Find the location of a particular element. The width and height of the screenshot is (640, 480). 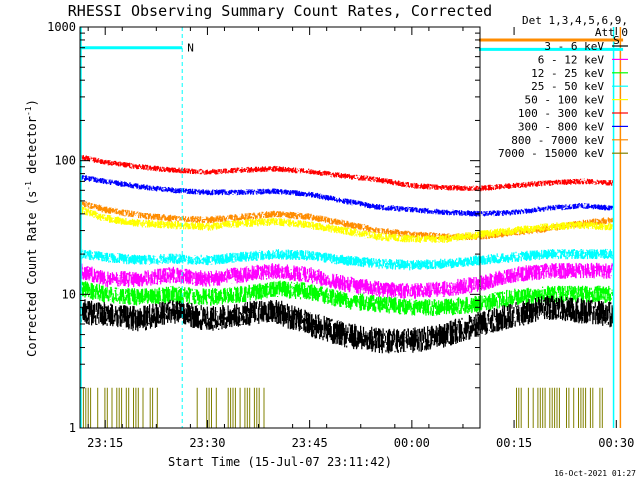

x-tick-label: 00:30 is located at coordinates (616, 443).